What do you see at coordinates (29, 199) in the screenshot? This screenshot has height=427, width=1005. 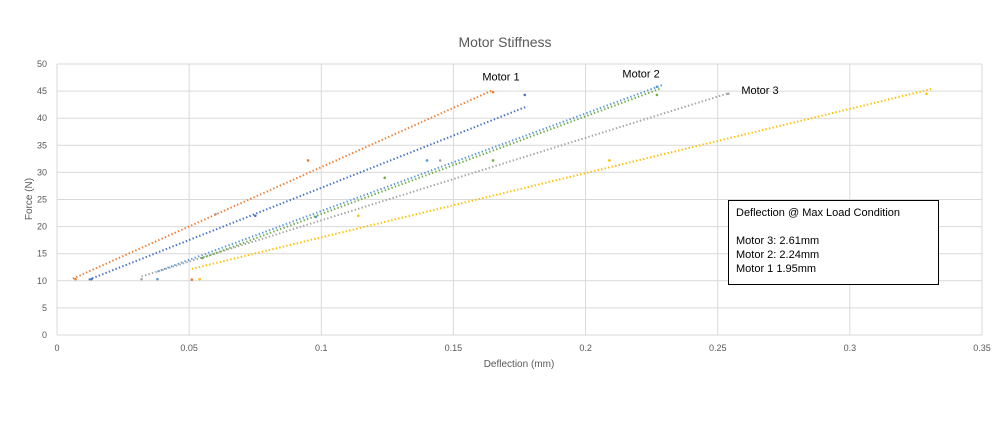 I see `y-axis-title: Force (N)` at bounding box center [29, 199].